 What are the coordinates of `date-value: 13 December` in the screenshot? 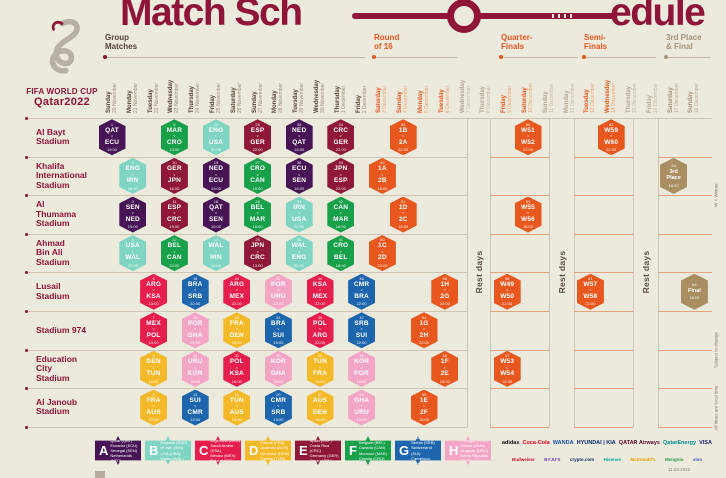 It's located at (592, 97).